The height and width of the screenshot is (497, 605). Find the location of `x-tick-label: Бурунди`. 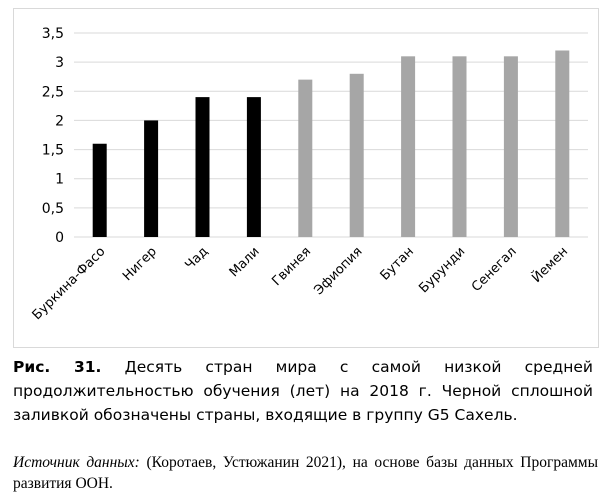

x-tick-label: Бурунди is located at coordinates (442, 270).